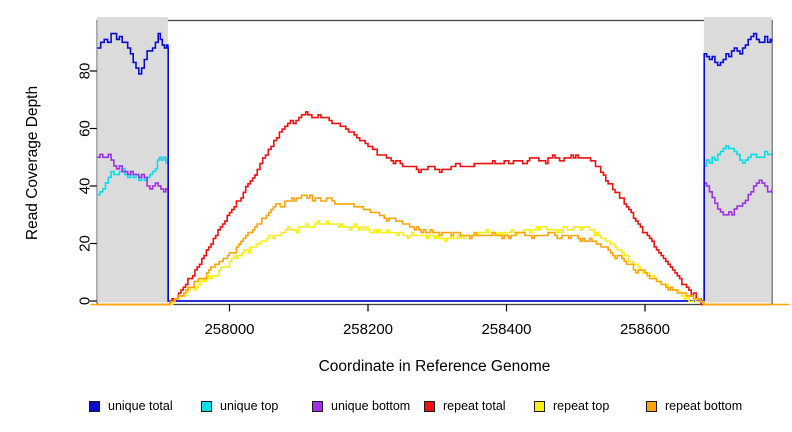  What do you see at coordinates (645, 329) in the screenshot?
I see `x-tick-label: 258600` at bounding box center [645, 329].